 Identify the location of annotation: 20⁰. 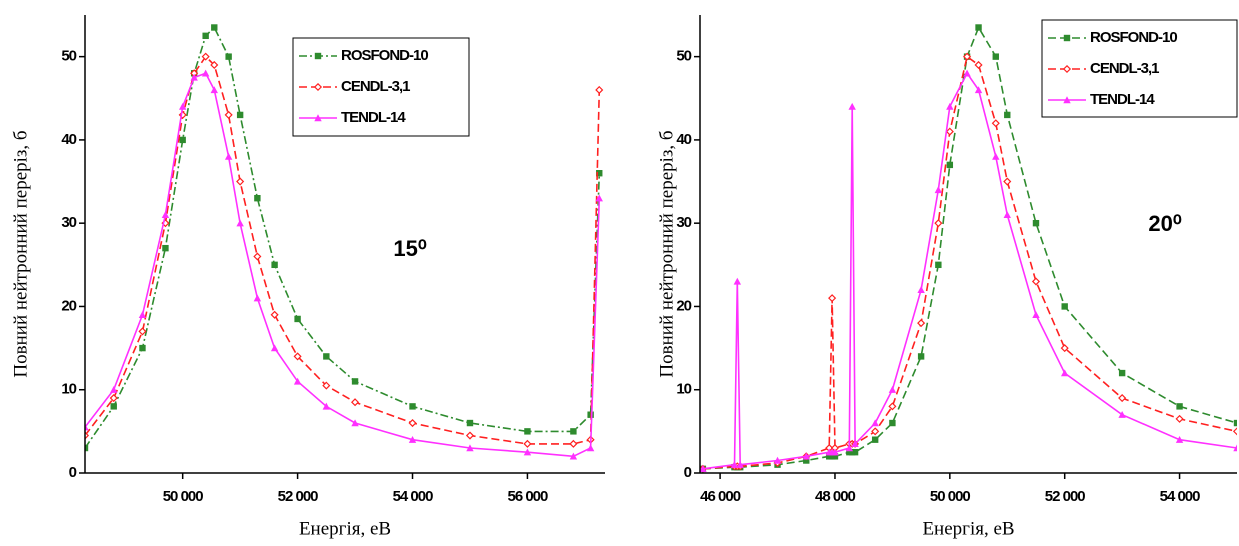
(1164, 223).